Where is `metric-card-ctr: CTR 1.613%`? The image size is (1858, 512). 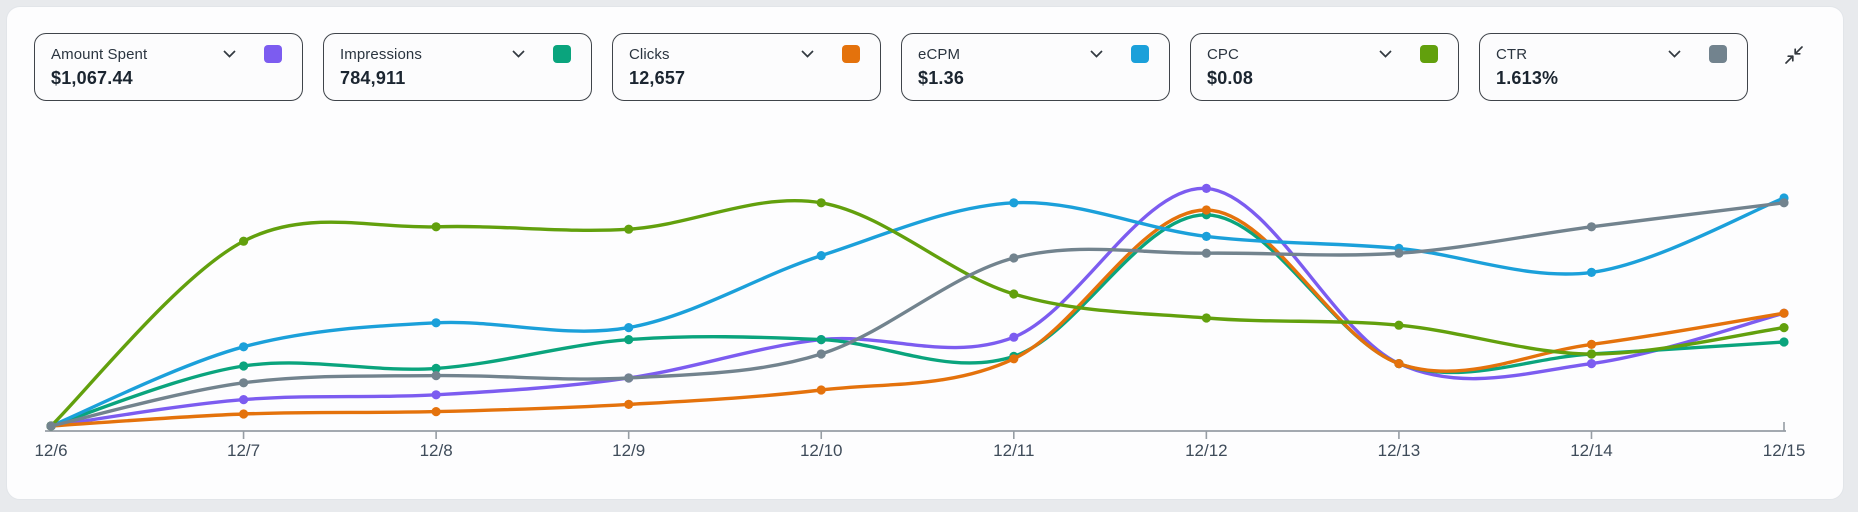
metric-card-ctr: CTR 1.613% is located at coordinates (1613, 67).